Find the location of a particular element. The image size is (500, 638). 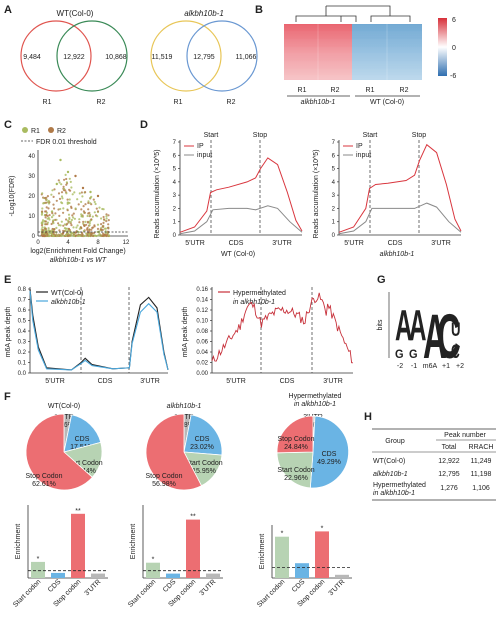

peak-depth-1-legend-wt: WT(Col-0) is located at coordinates (67, 293).